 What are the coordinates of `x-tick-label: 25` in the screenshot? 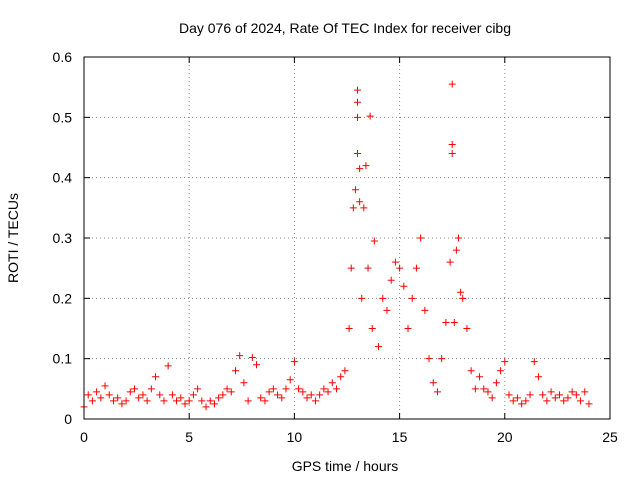 It's located at (610, 437).